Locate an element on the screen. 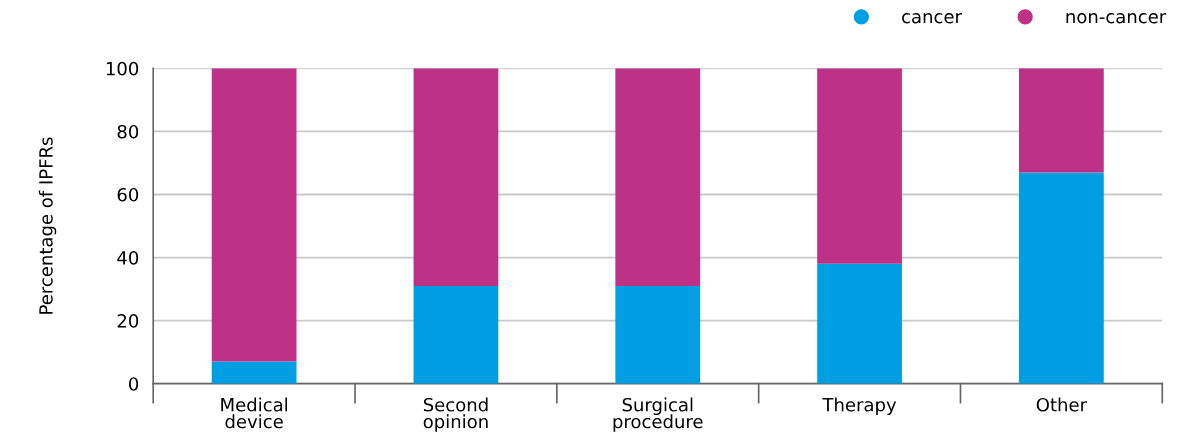 The image size is (1197, 441). x-tick-label: Other is located at coordinates (1062, 404).